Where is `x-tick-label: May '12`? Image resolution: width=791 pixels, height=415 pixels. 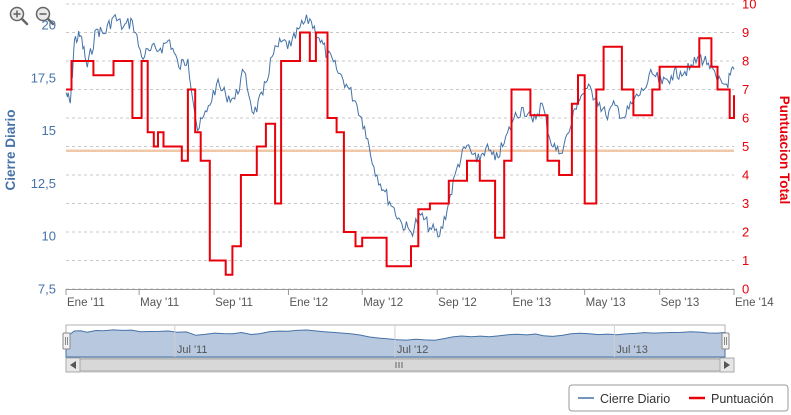 x-tick-label: May '12 is located at coordinates (383, 303).